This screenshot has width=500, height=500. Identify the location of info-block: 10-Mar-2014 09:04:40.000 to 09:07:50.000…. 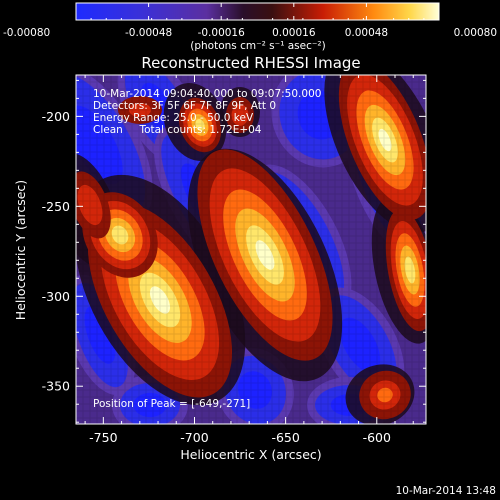
(207, 112).